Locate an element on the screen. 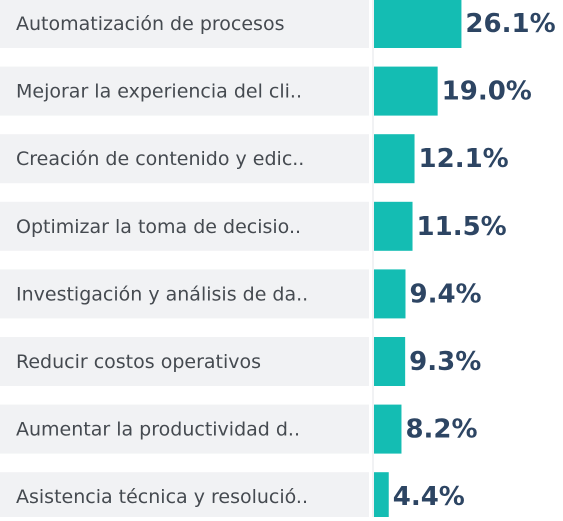 Image resolution: width=563 pixels, height=521 pixels. value-label: 11.5% is located at coordinates (462, 227).